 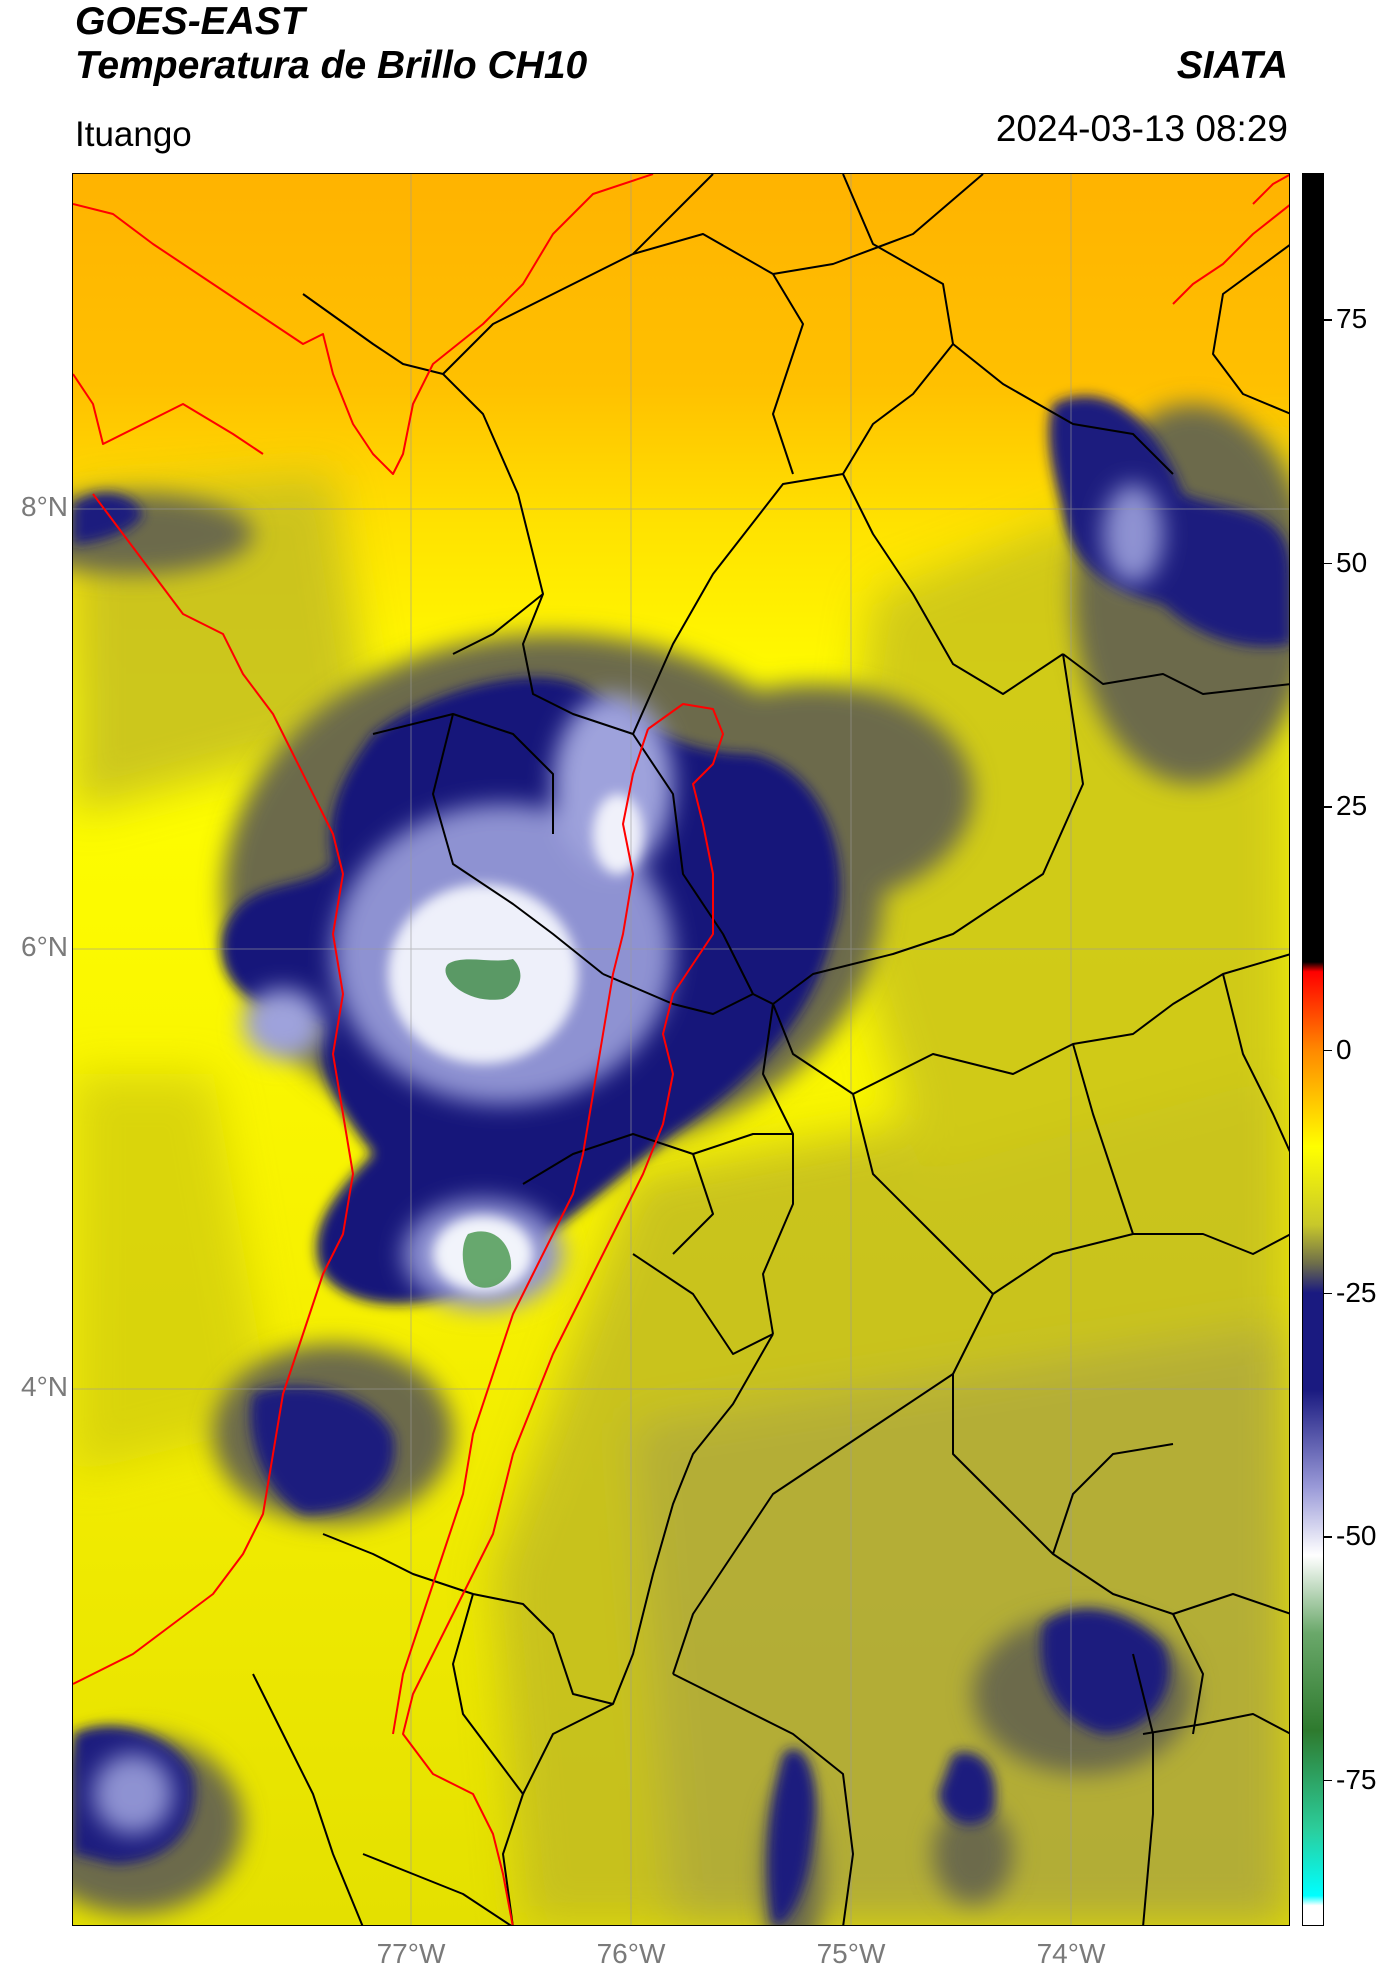 I want to click on lat-label-8n: 8°N, so click(x=44, y=506).